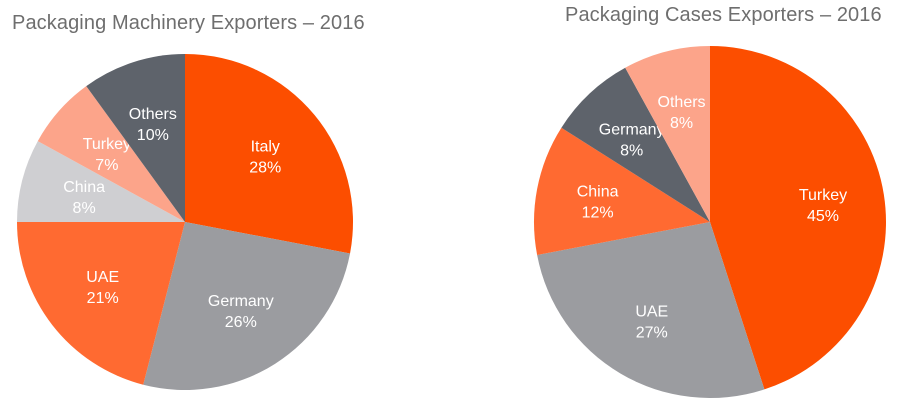 The image size is (900, 412). What do you see at coordinates (265, 168) in the screenshot?
I see `slice-value-label: 28%` at bounding box center [265, 168].